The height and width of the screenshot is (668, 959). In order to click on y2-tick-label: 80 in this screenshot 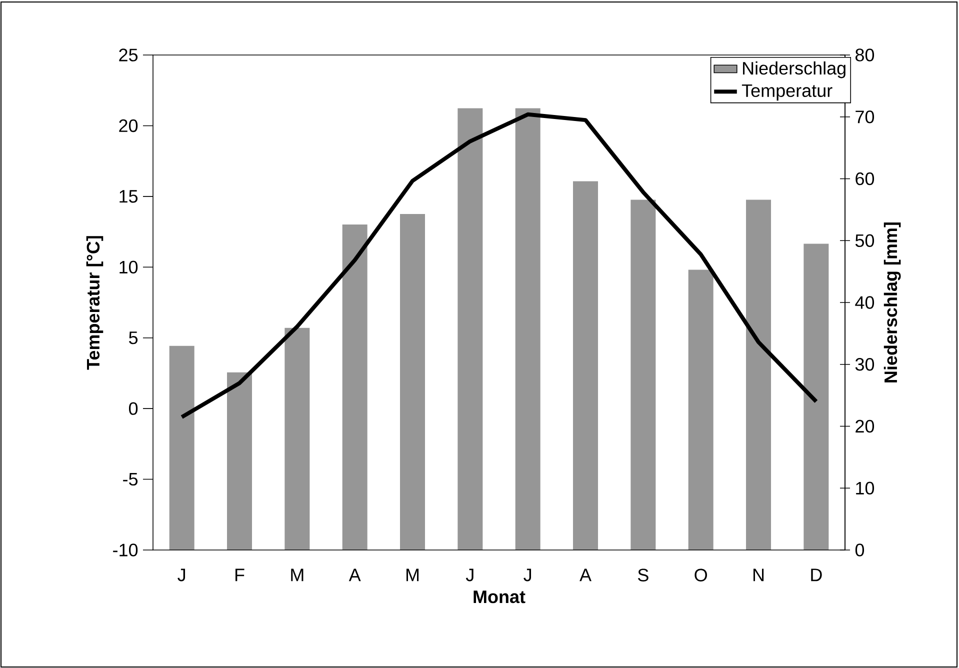, I will do `click(864, 55)`.